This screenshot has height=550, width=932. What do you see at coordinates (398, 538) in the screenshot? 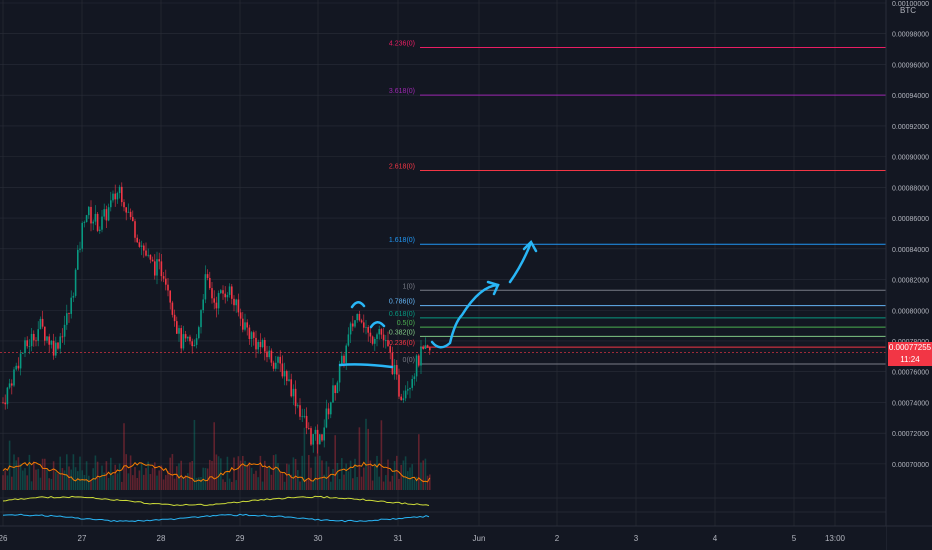
I see `time-tick-label: 31` at bounding box center [398, 538].